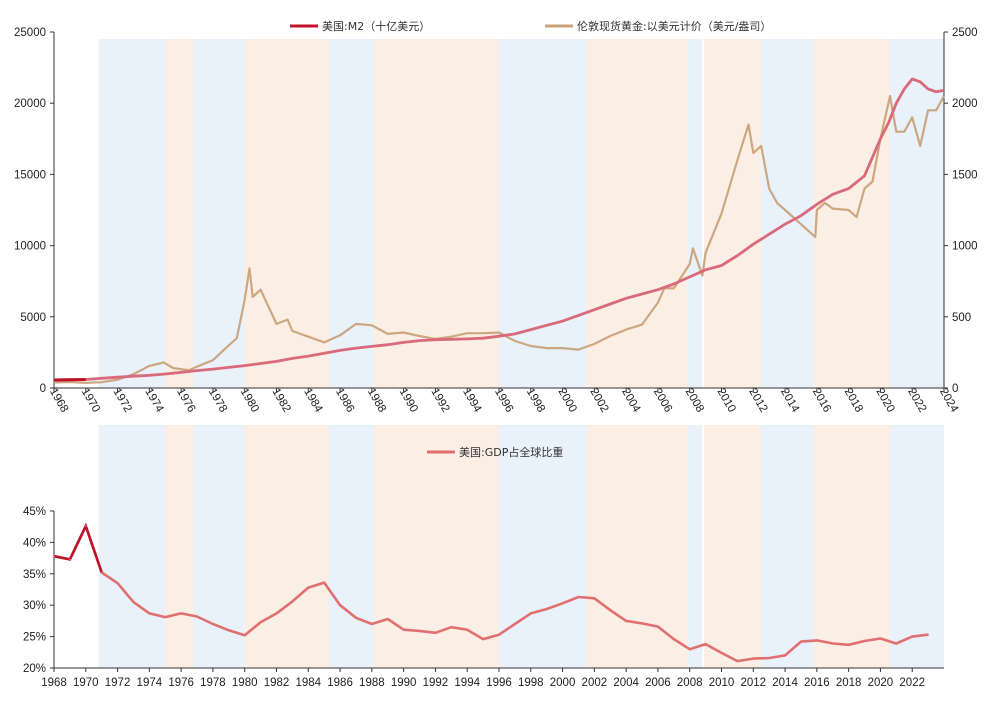  What do you see at coordinates (408, 400) in the screenshot?
I see `top-x-tick-label: 1990` at bounding box center [408, 400].